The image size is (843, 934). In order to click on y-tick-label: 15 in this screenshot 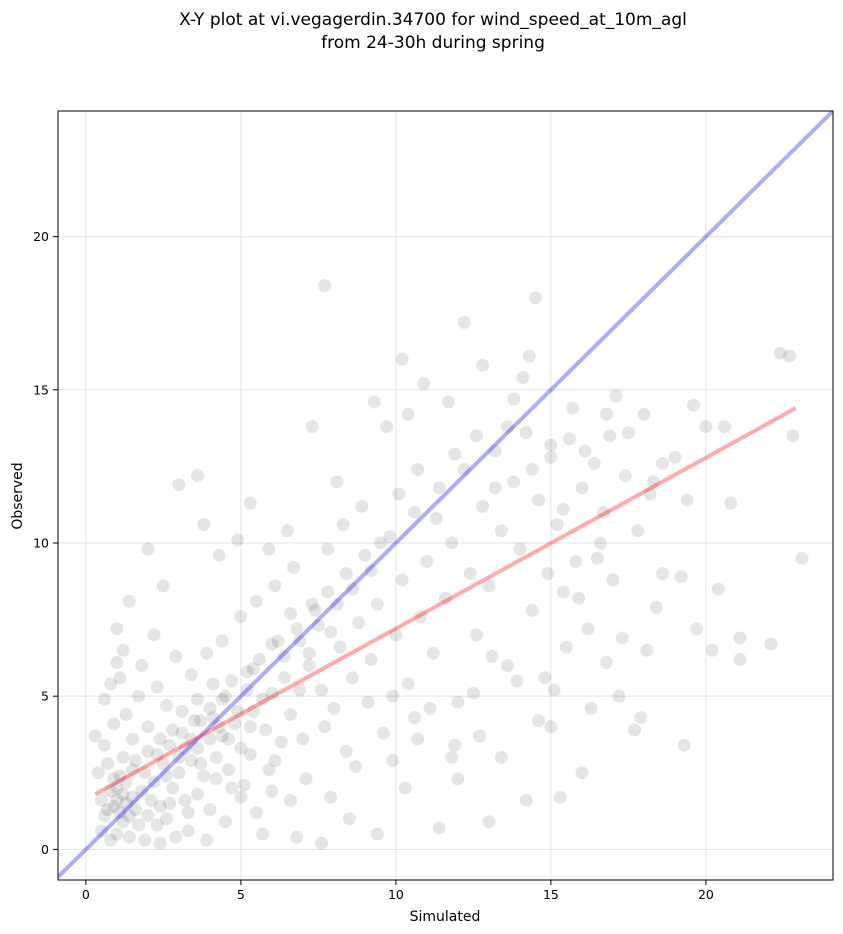, I will do `click(41, 389)`.